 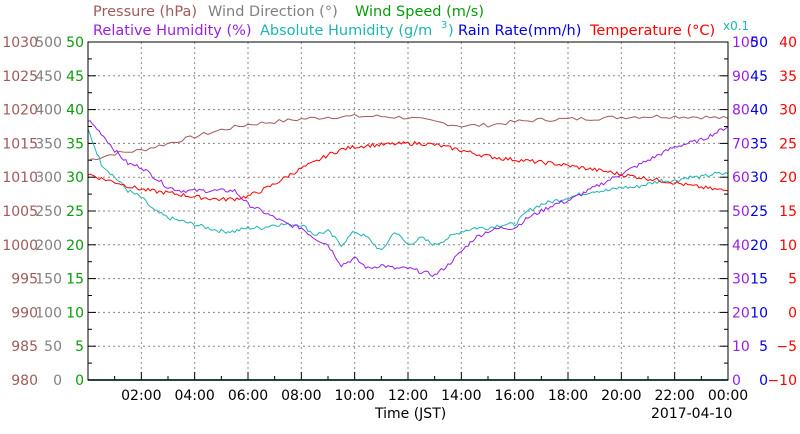 I want to click on legend-rain-rate: Rain Rate(mm/h), so click(x=519, y=31).